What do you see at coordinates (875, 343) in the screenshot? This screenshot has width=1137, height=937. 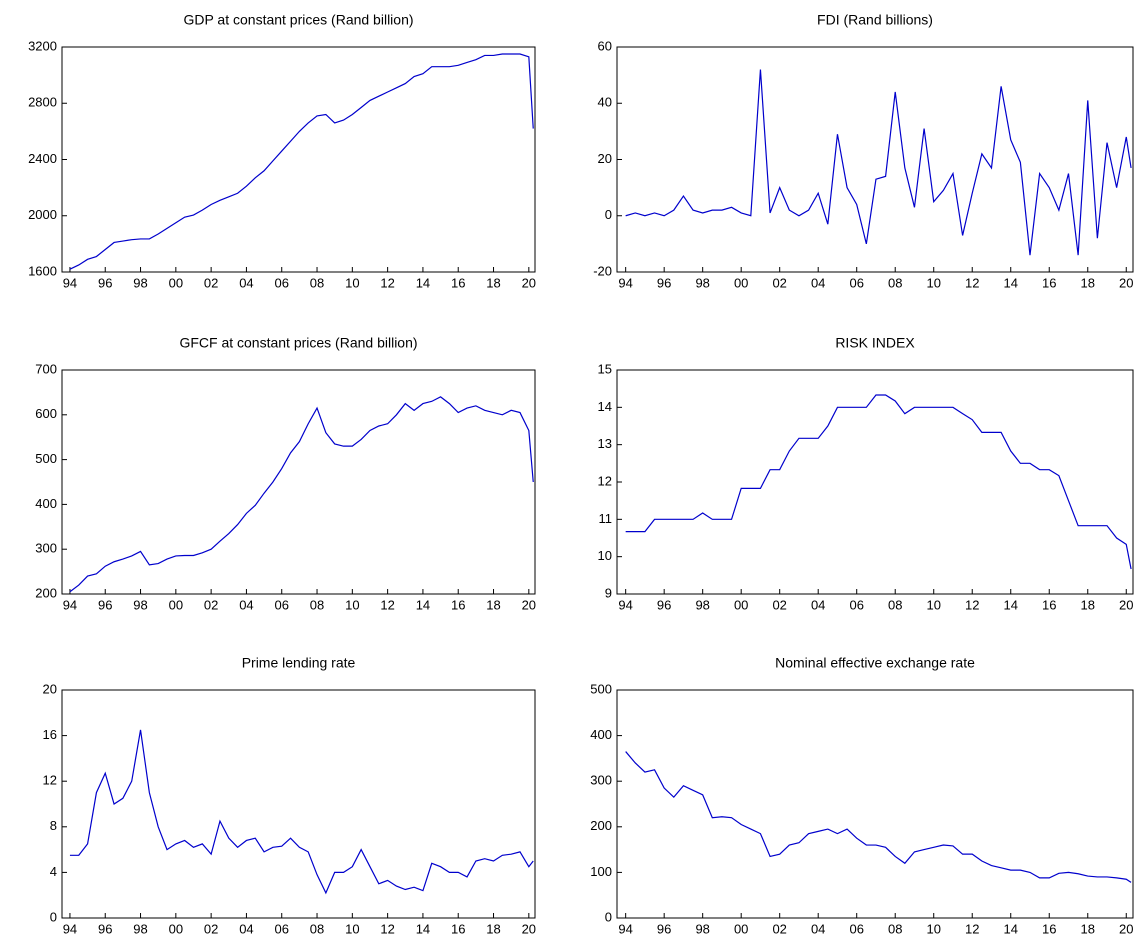 I see `chart-title: RISK INDEX` at bounding box center [875, 343].